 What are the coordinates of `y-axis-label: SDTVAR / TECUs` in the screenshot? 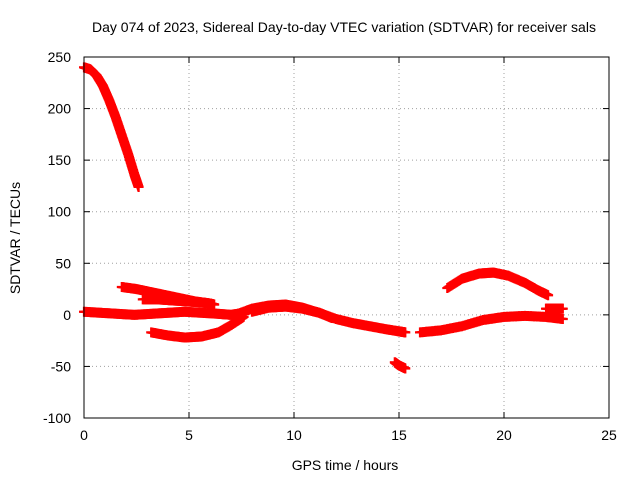 It's located at (15, 238).